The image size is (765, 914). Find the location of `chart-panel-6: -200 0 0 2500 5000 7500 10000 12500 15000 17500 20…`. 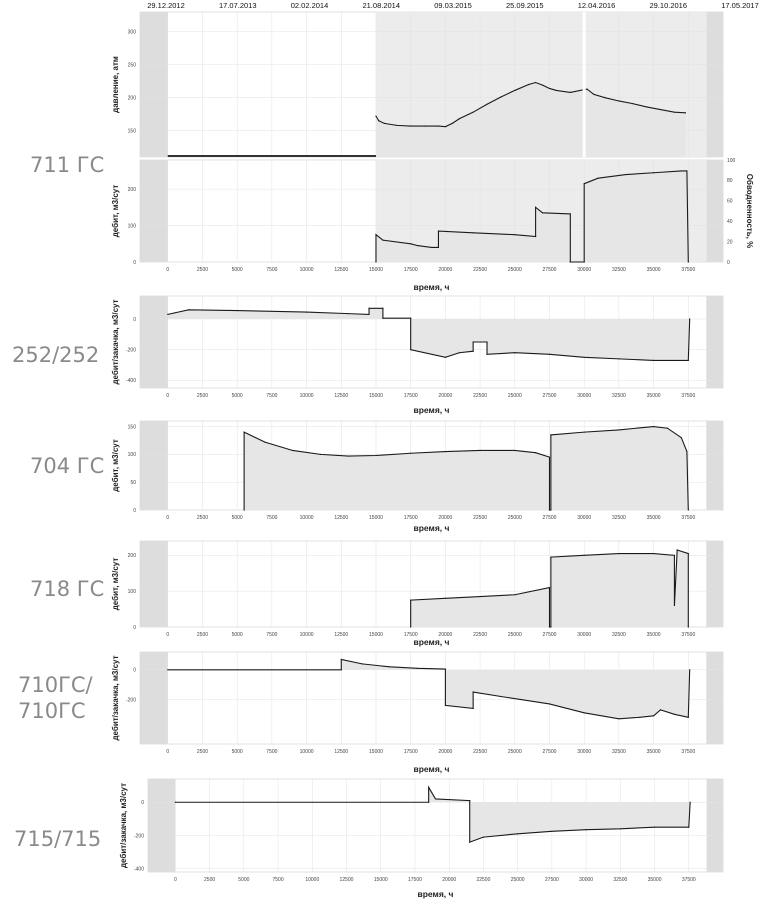

chart-panel-6: -200 0 0 2500 5000 7500 10000 12500 15000 17500 20… is located at coordinates (371, 712).